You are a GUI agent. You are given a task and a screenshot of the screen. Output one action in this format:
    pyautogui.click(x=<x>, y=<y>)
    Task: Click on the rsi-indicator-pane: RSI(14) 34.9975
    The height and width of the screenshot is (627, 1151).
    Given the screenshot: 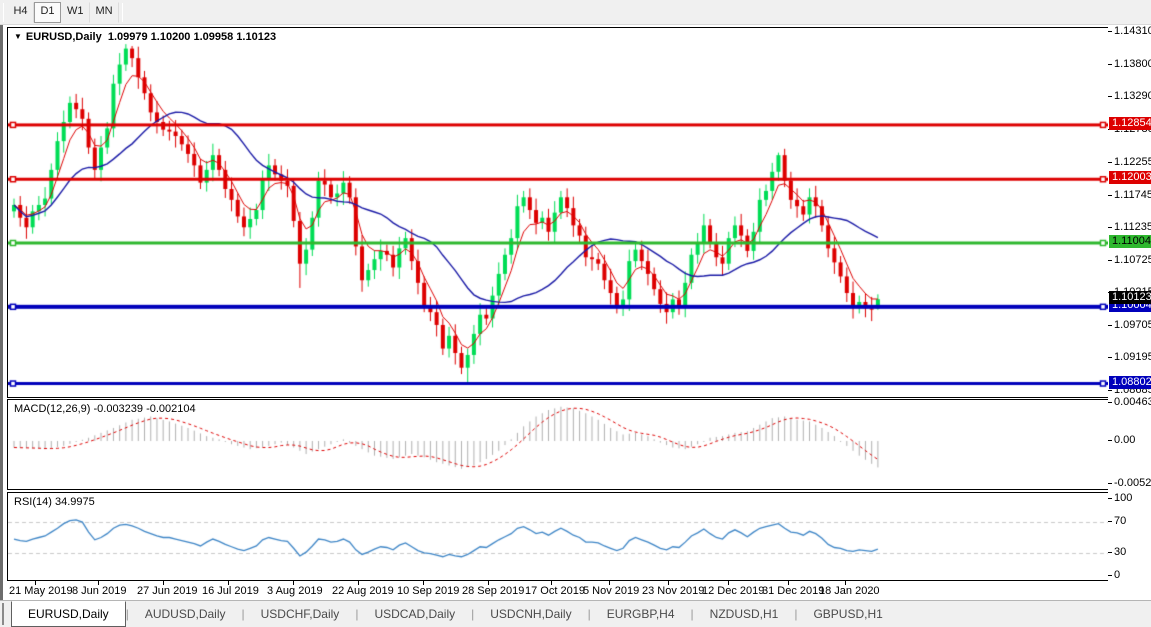 What is the action you would take?
    pyautogui.click(x=559, y=536)
    